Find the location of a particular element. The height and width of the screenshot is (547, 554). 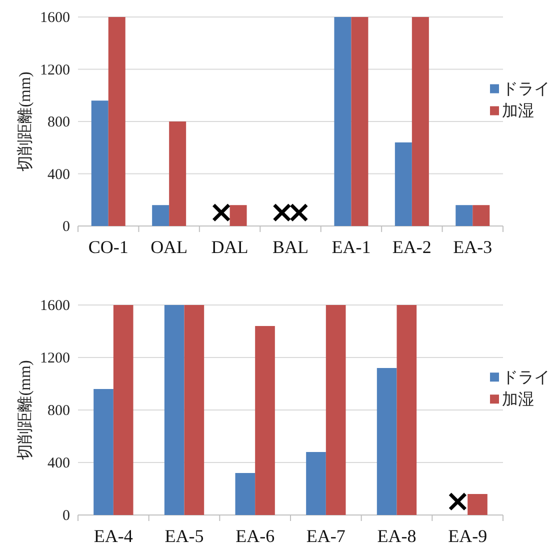

x-tick-label: DAL is located at coordinates (229, 247).